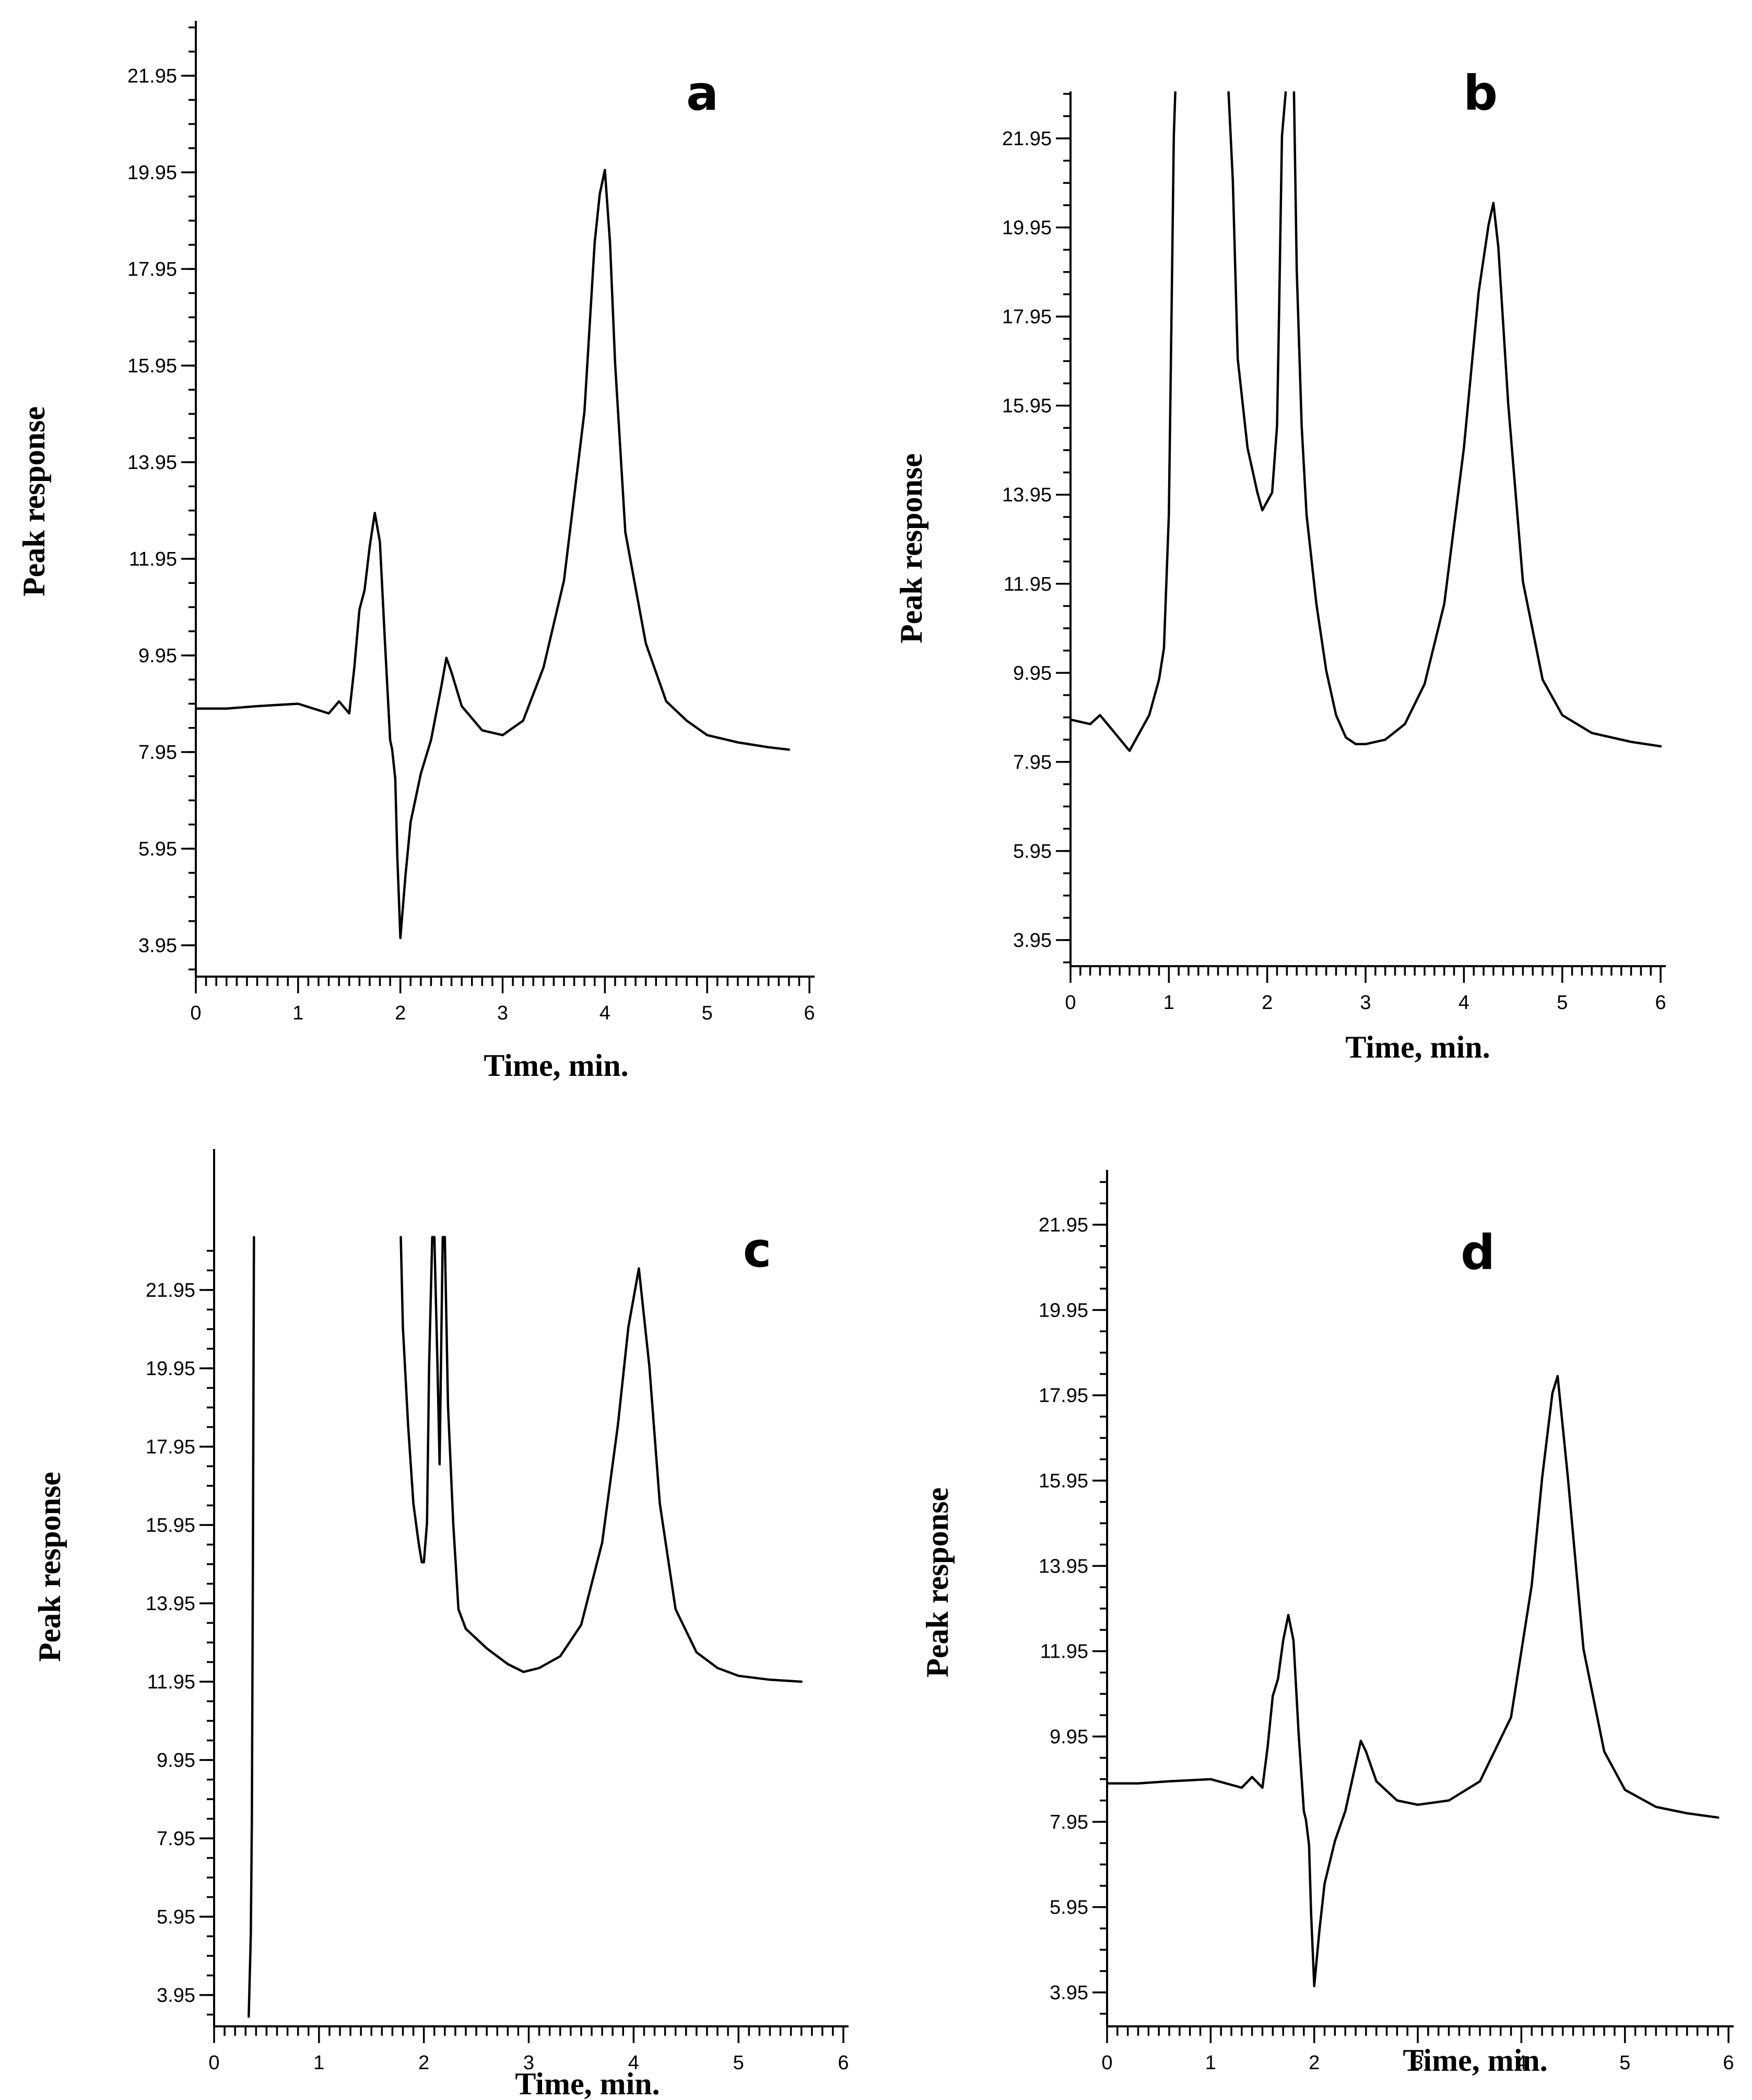 This screenshot has height=2100, width=1752. I want to click on panel-letter: c, so click(757, 1250).